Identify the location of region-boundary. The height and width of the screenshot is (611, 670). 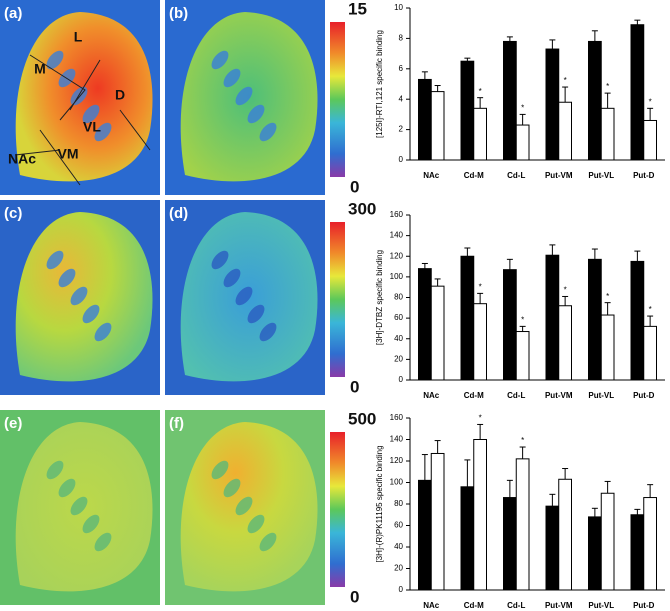
(82, 120).